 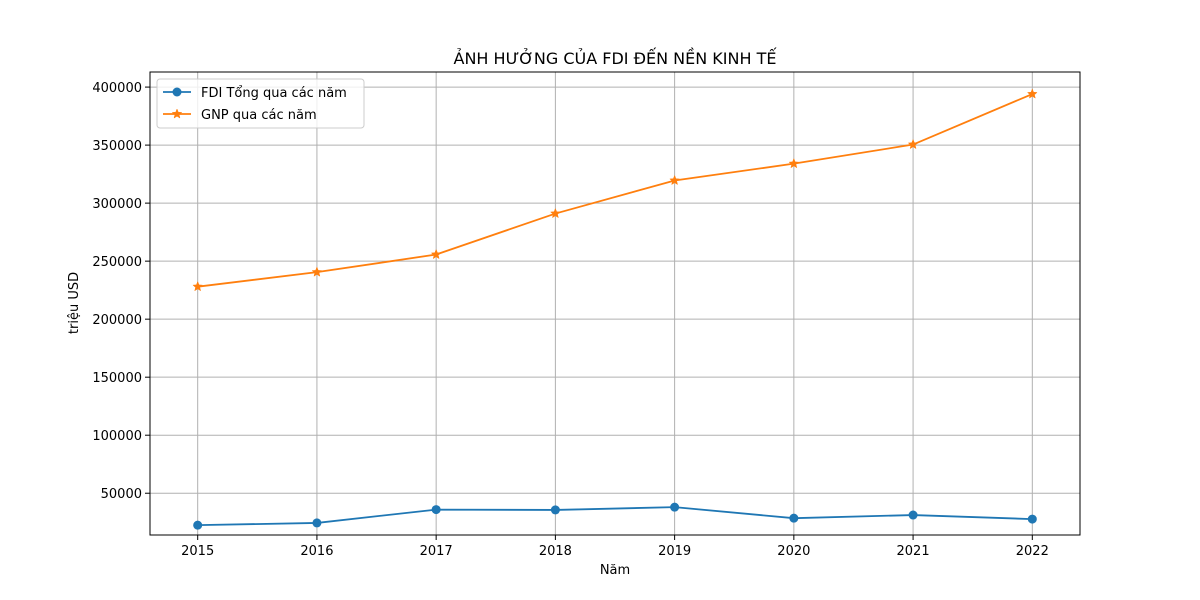 I want to click on y-axis-label: triệu USD, so click(x=74, y=303).